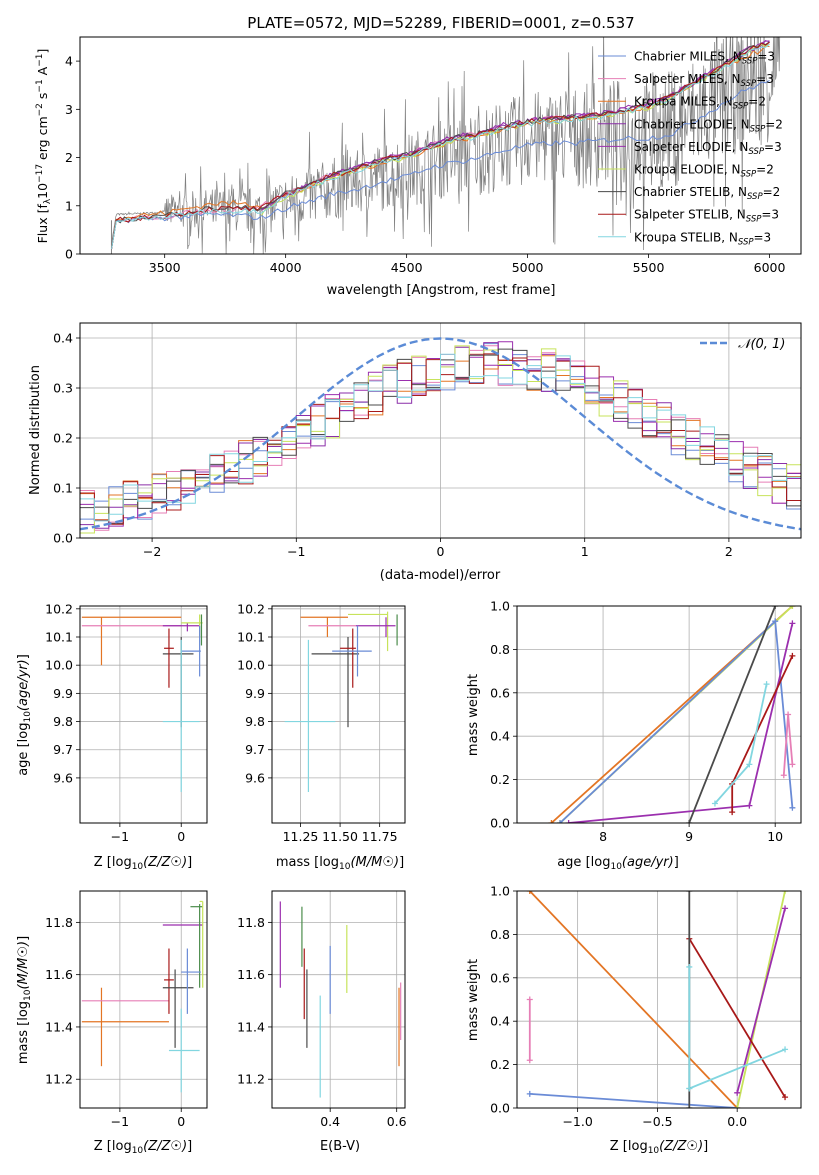 The width and height of the screenshot is (819, 1175). Describe the element at coordinates (59, 637) in the screenshot. I see `y-tick-label: 10.1` at that location.